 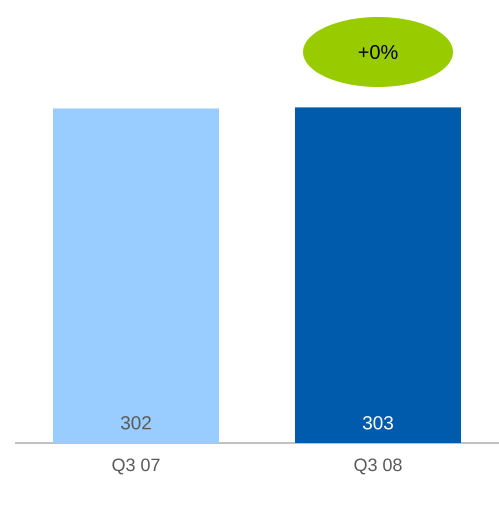 What do you see at coordinates (136, 466) in the screenshot?
I see `x-tick-label: Q3 07` at bounding box center [136, 466].